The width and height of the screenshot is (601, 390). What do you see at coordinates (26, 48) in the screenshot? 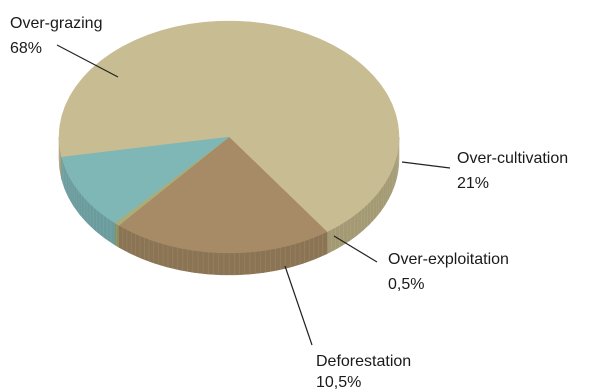
I see `label-over-grazing-value: 68%` at bounding box center [26, 48].